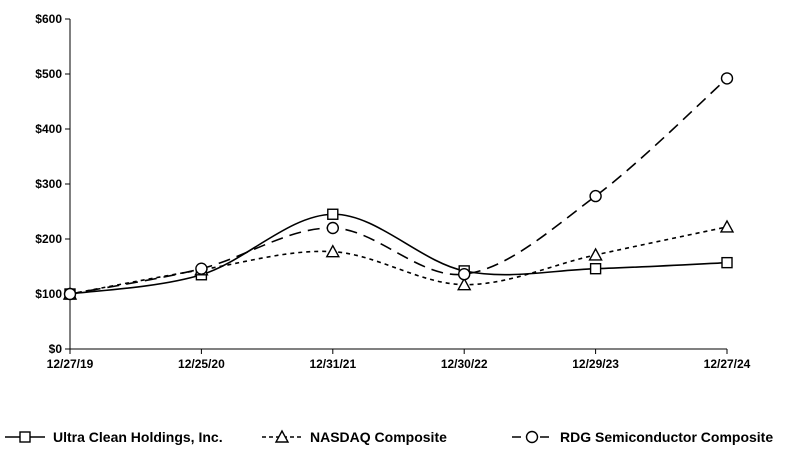  I want to click on y-tick-label: $300, so click(48, 184).